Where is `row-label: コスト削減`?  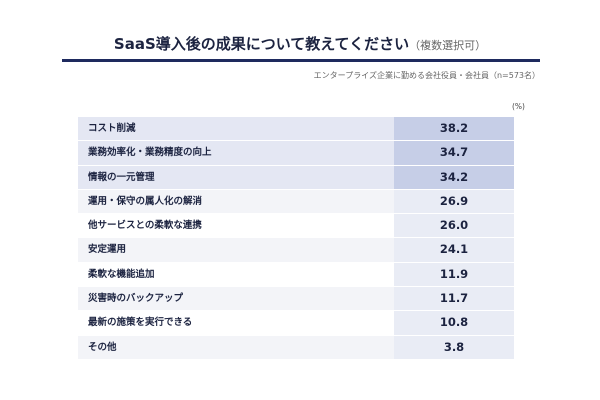 row-label: コスト削減 is located at coordinates (236, 129).